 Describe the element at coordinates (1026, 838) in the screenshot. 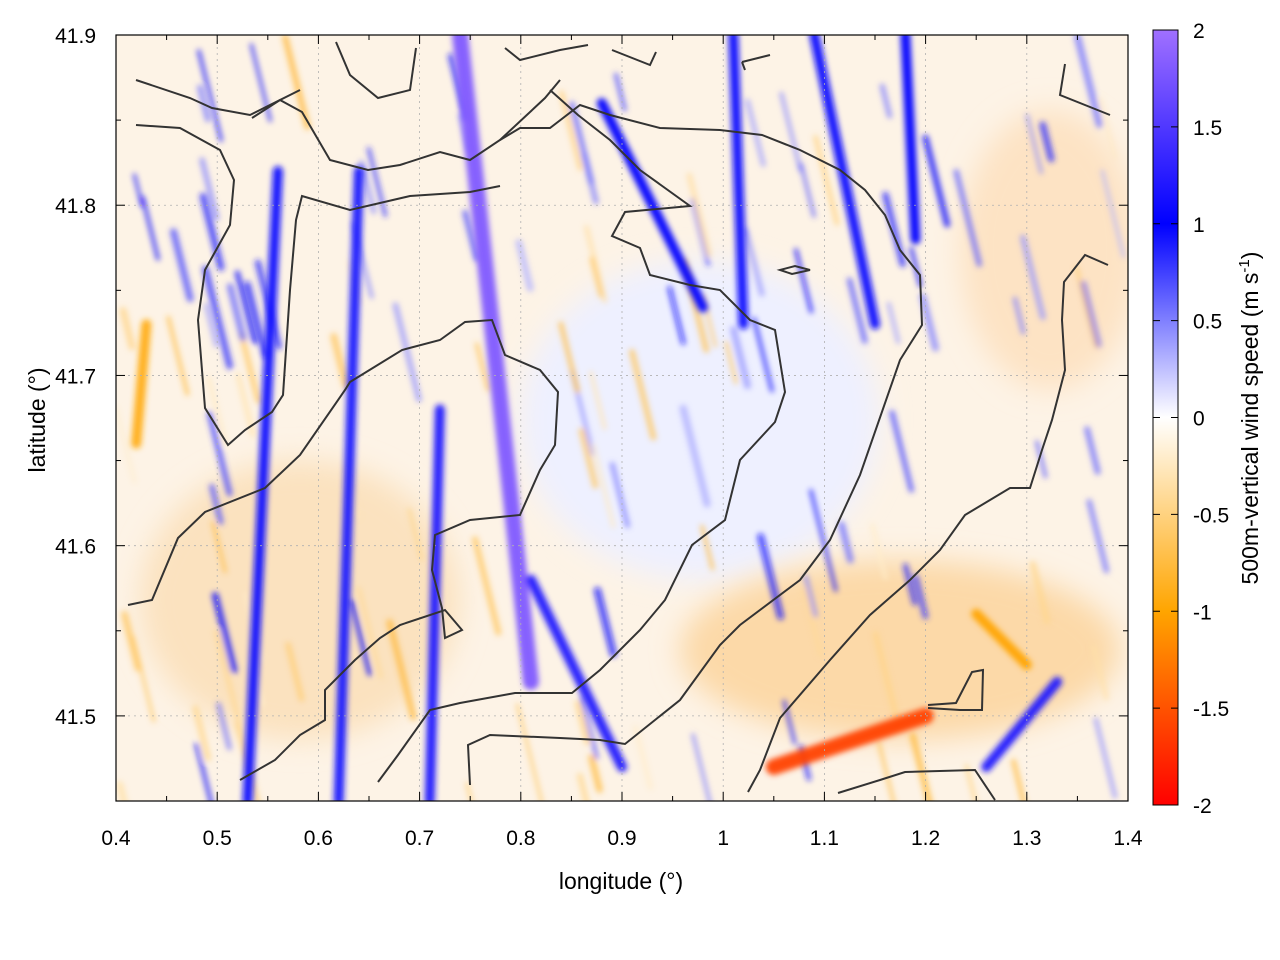

I see `x-tick-label: 1.3` at that location.